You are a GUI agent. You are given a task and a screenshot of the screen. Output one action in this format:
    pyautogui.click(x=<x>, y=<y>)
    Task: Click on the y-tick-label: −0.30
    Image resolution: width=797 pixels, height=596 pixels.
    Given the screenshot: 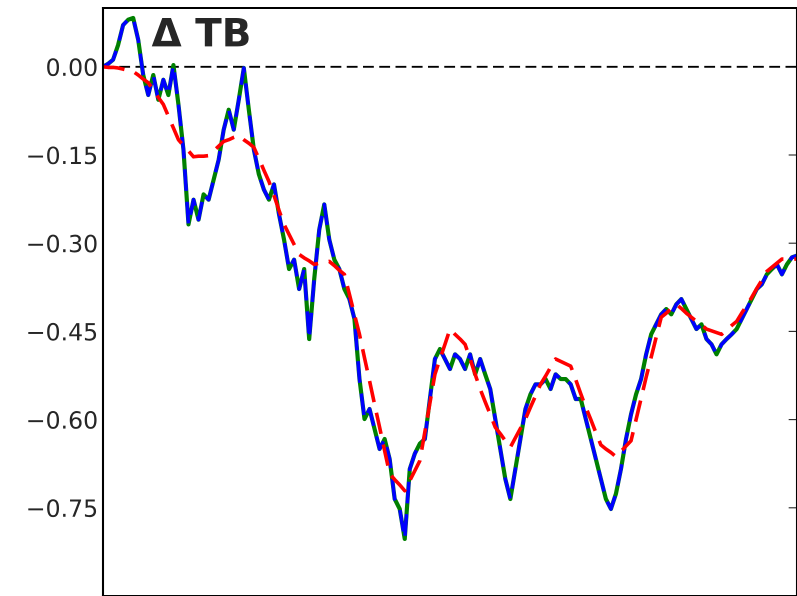 What is the action you would take?
    pyautogui.click(x=62, y=243)
    